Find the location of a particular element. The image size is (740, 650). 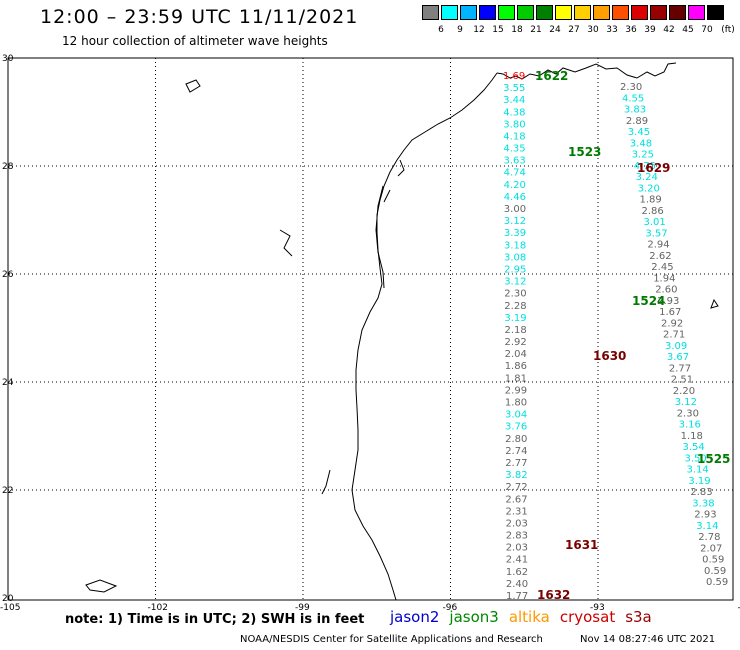

wave-height-value: 1.62 is located at coordinates (517, 572).